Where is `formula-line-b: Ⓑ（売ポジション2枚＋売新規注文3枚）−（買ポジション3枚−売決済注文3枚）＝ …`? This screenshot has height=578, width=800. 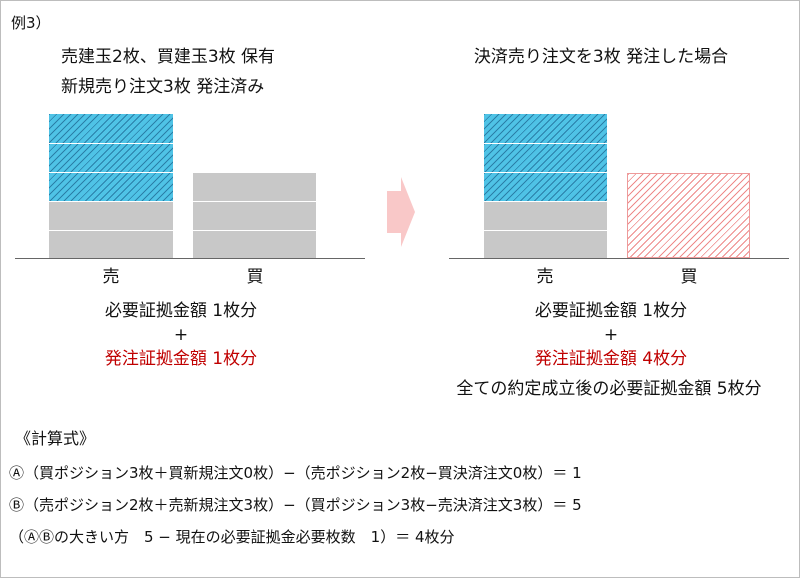
formula-line-b: Ⓑ（売ポジション2枚＋売新規注文3枚）−（買ポジション3枚−売決済注文3枚）＝ … is located at coordinates (295, 505).